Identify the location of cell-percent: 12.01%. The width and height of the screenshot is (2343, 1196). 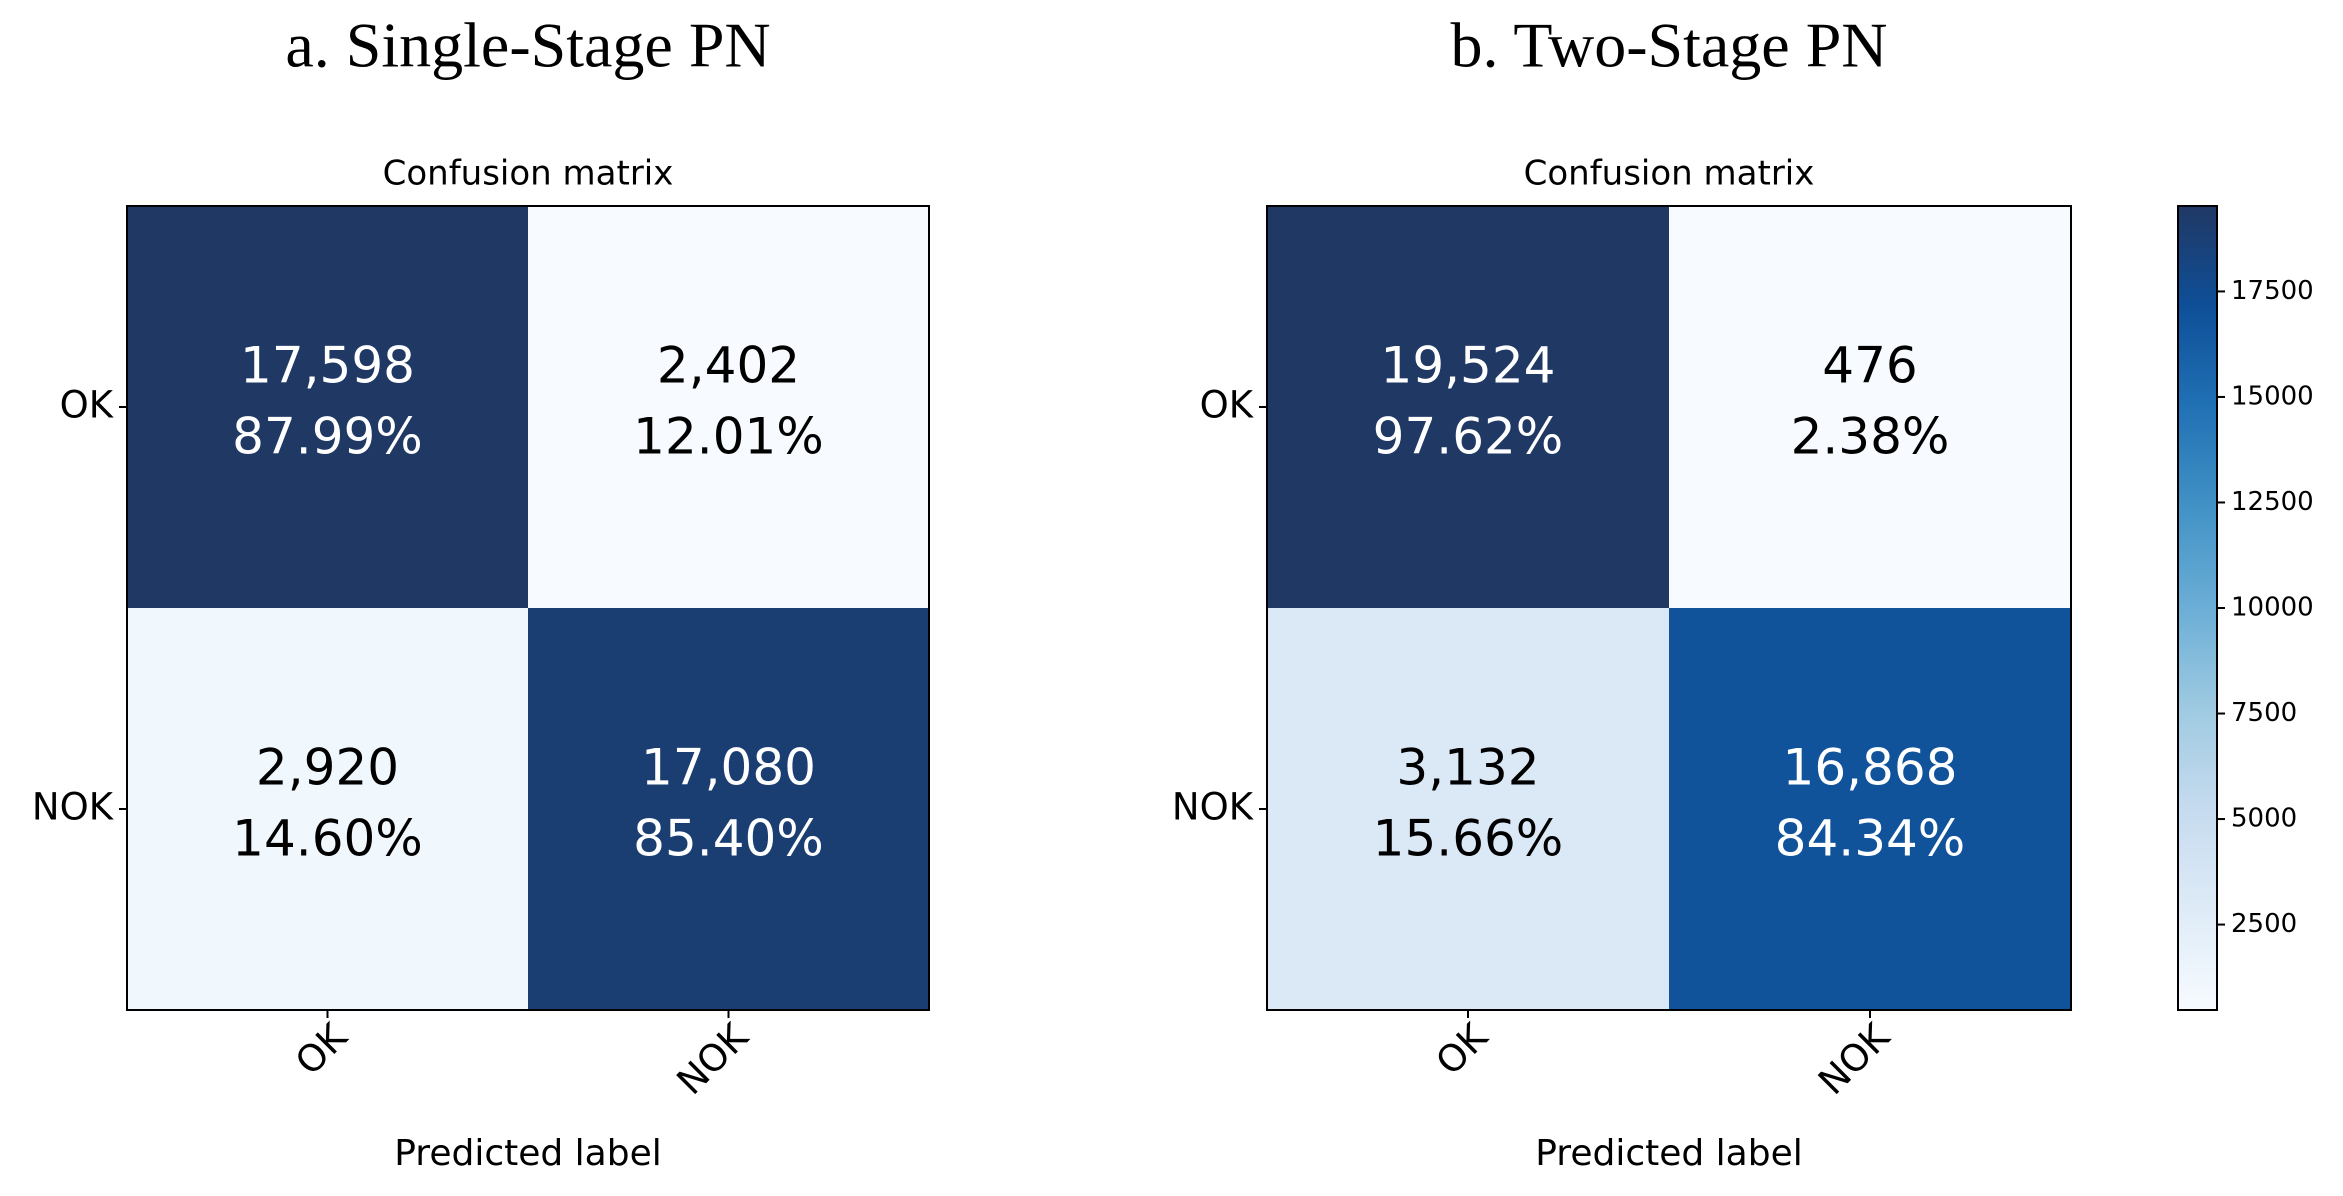
(728, 437).